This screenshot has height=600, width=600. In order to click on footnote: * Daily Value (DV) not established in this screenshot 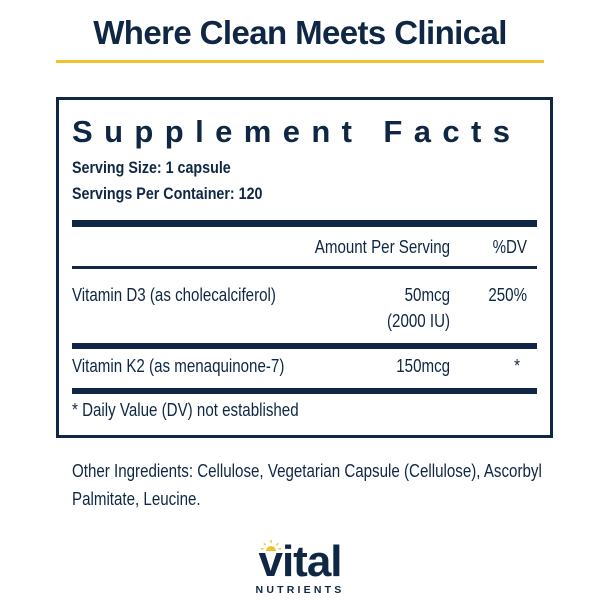, I will do `click(185, 410)`.